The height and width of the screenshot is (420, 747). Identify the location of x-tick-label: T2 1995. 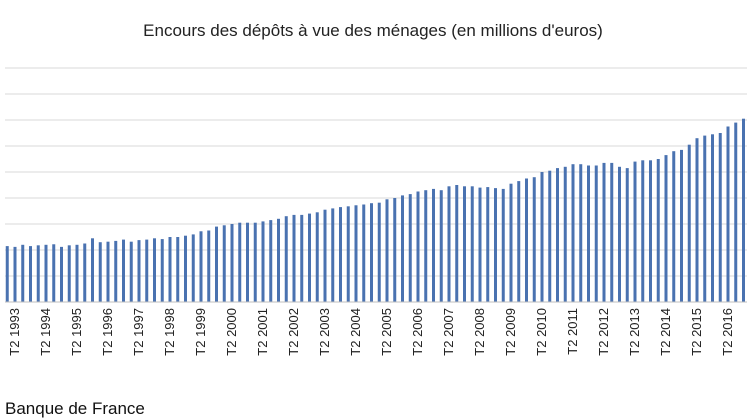
(76, 332).